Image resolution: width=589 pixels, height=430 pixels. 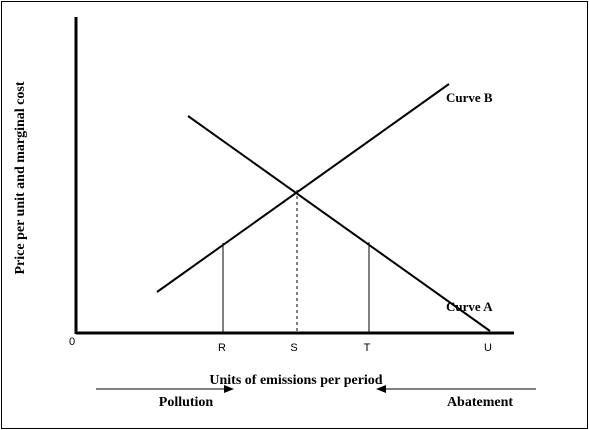 I want to click on pollution-arrowhead, so click(x=229, y=389).